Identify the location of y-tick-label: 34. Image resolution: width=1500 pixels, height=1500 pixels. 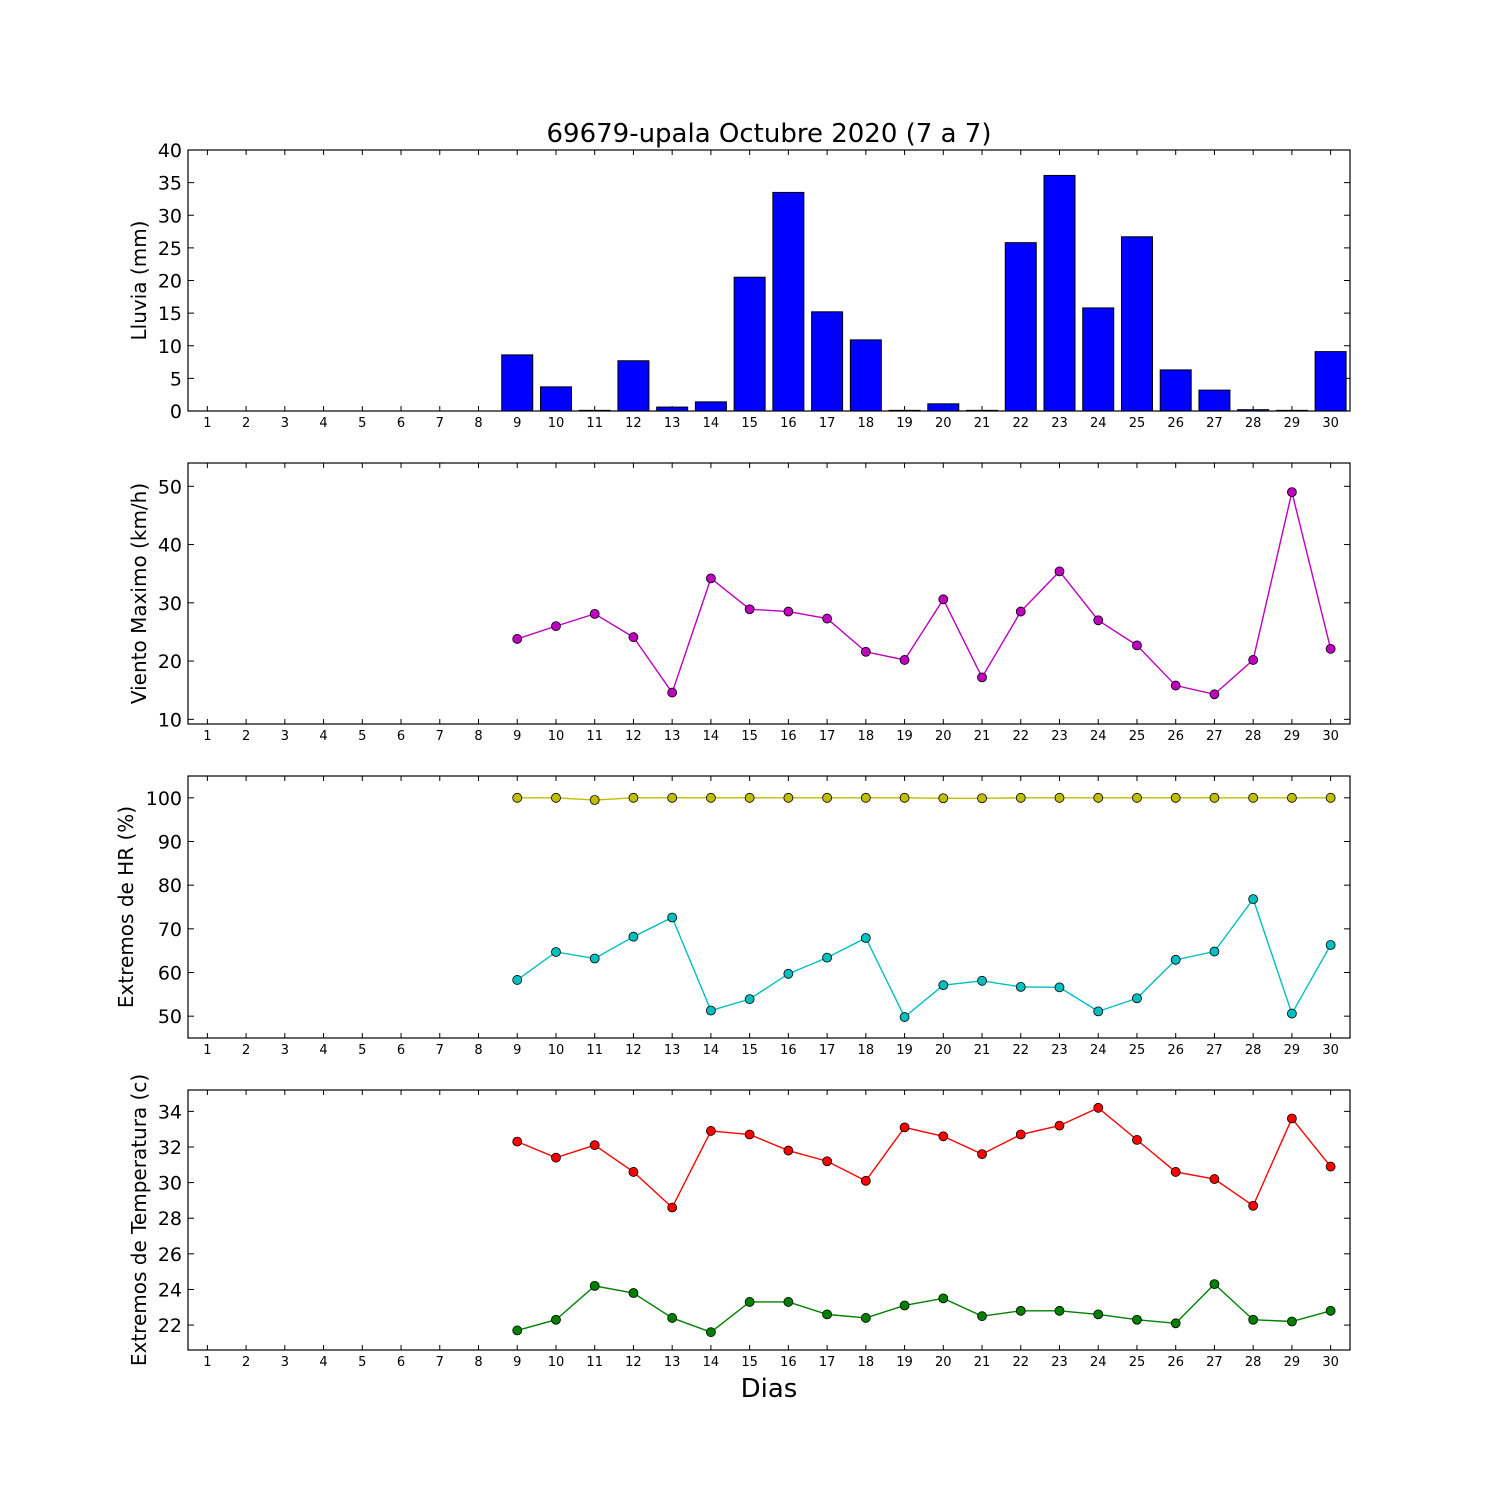
(170, 1112).